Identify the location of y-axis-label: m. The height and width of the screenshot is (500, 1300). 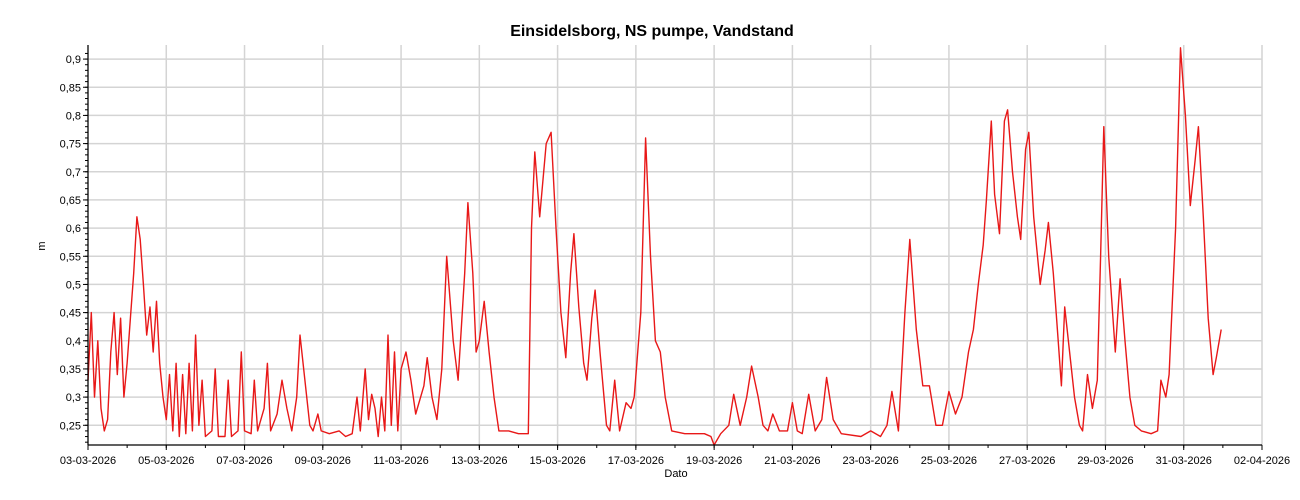
(42, 245).